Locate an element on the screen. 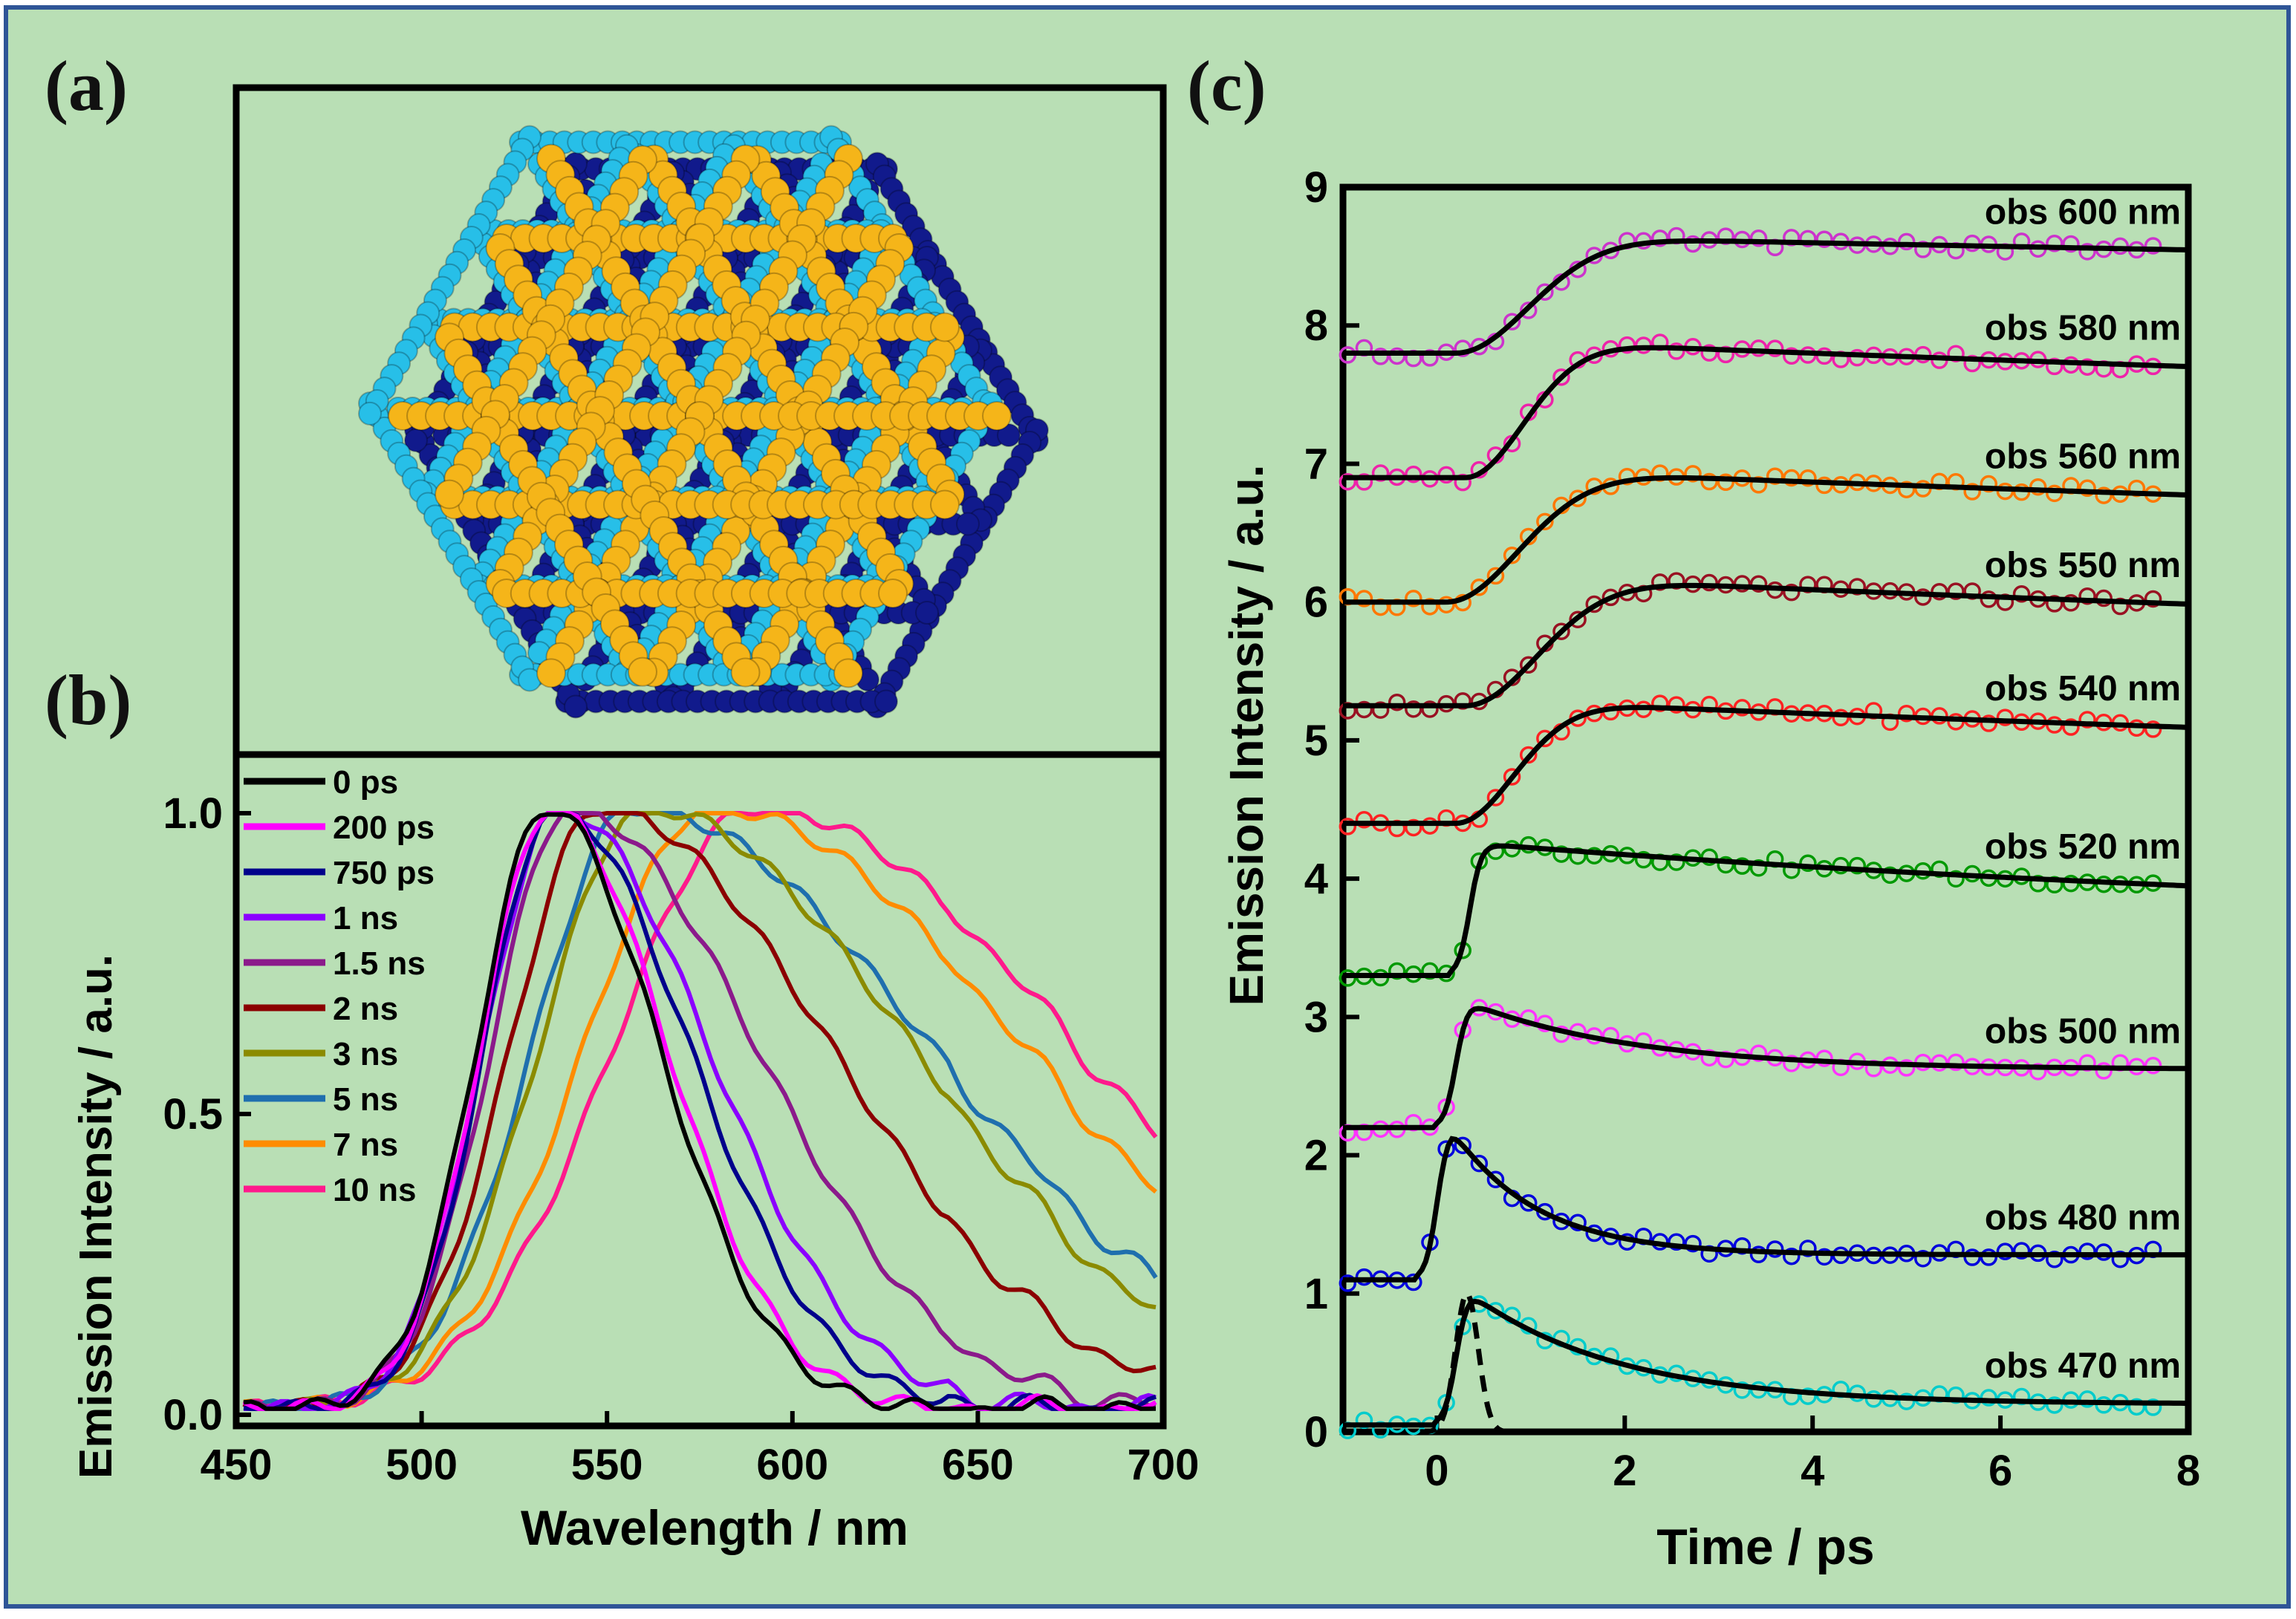 This screenshot has height=1619, width=2296. trace-label: obs 560 nm is located at coordinates (2083, 456).